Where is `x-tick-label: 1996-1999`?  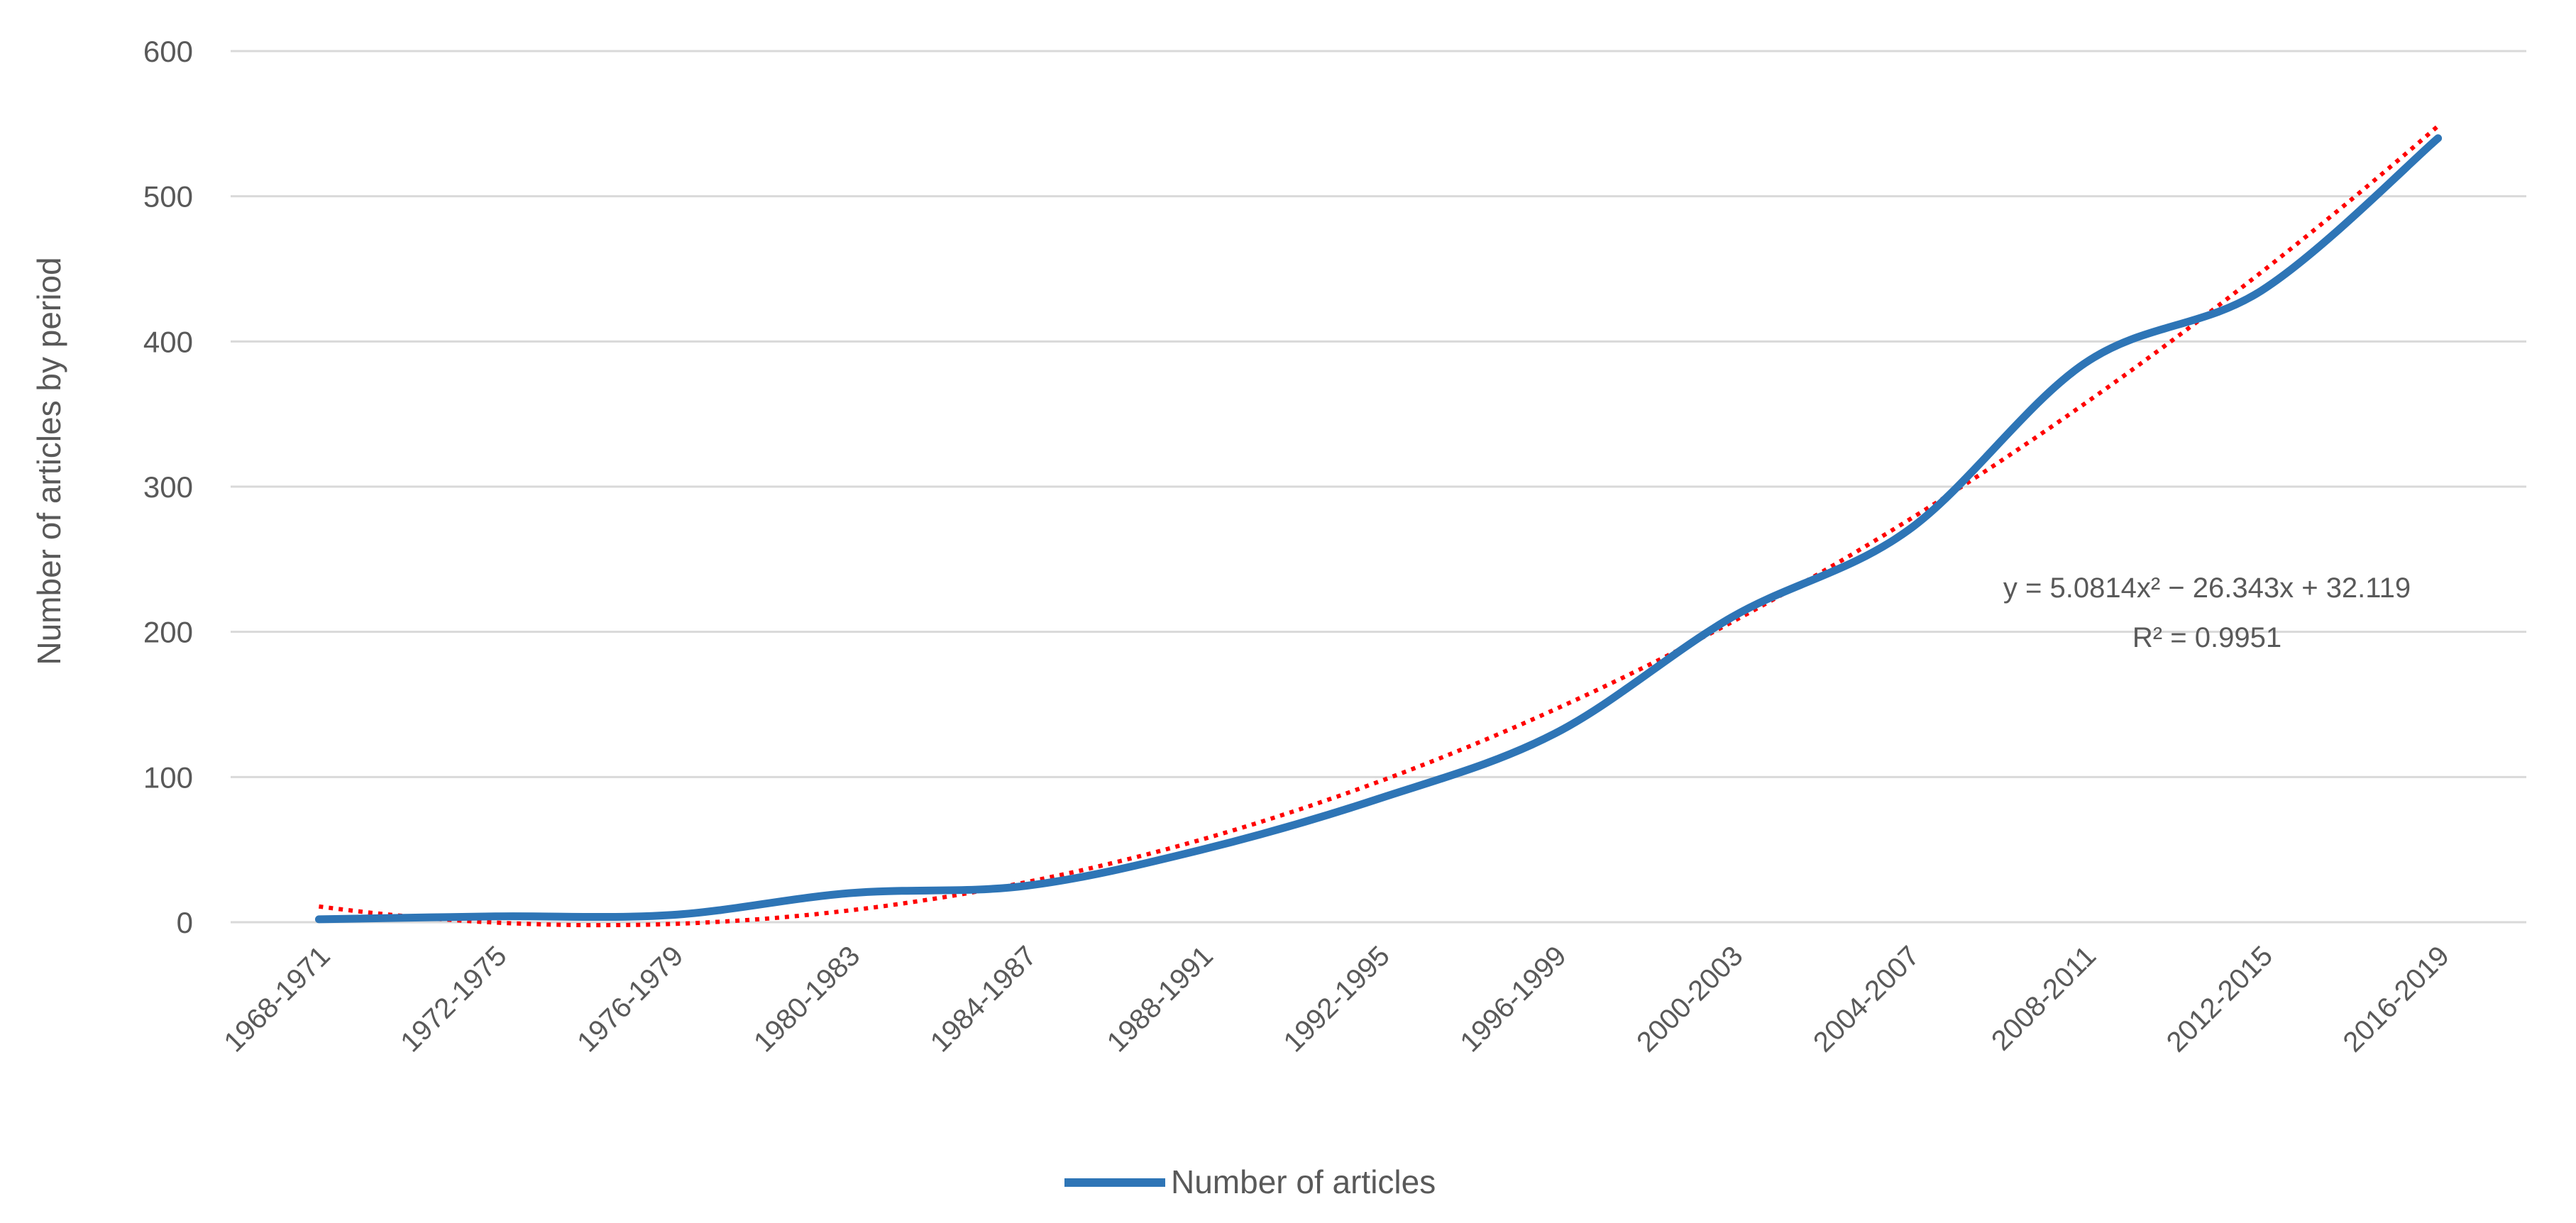 x-tick-label: 1996-1999 is located at coordinates (1513, 999).